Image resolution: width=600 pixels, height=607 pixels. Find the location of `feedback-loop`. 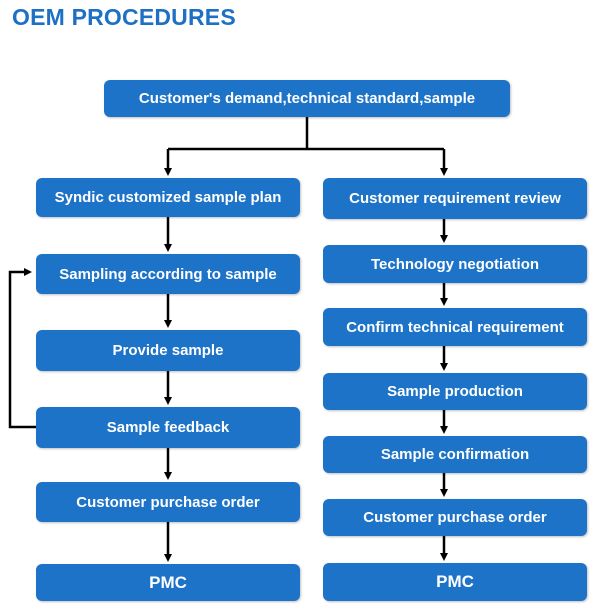

feedback-loop is located at coordinates (22, 348).